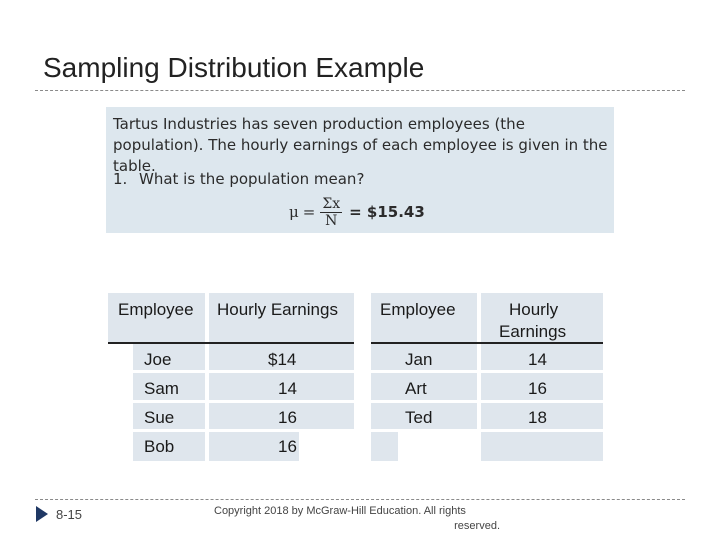 Image resolution: width=720 pixels, height=540 pixels. I want to click on header-employee-1: Employee, so click(156, 309).